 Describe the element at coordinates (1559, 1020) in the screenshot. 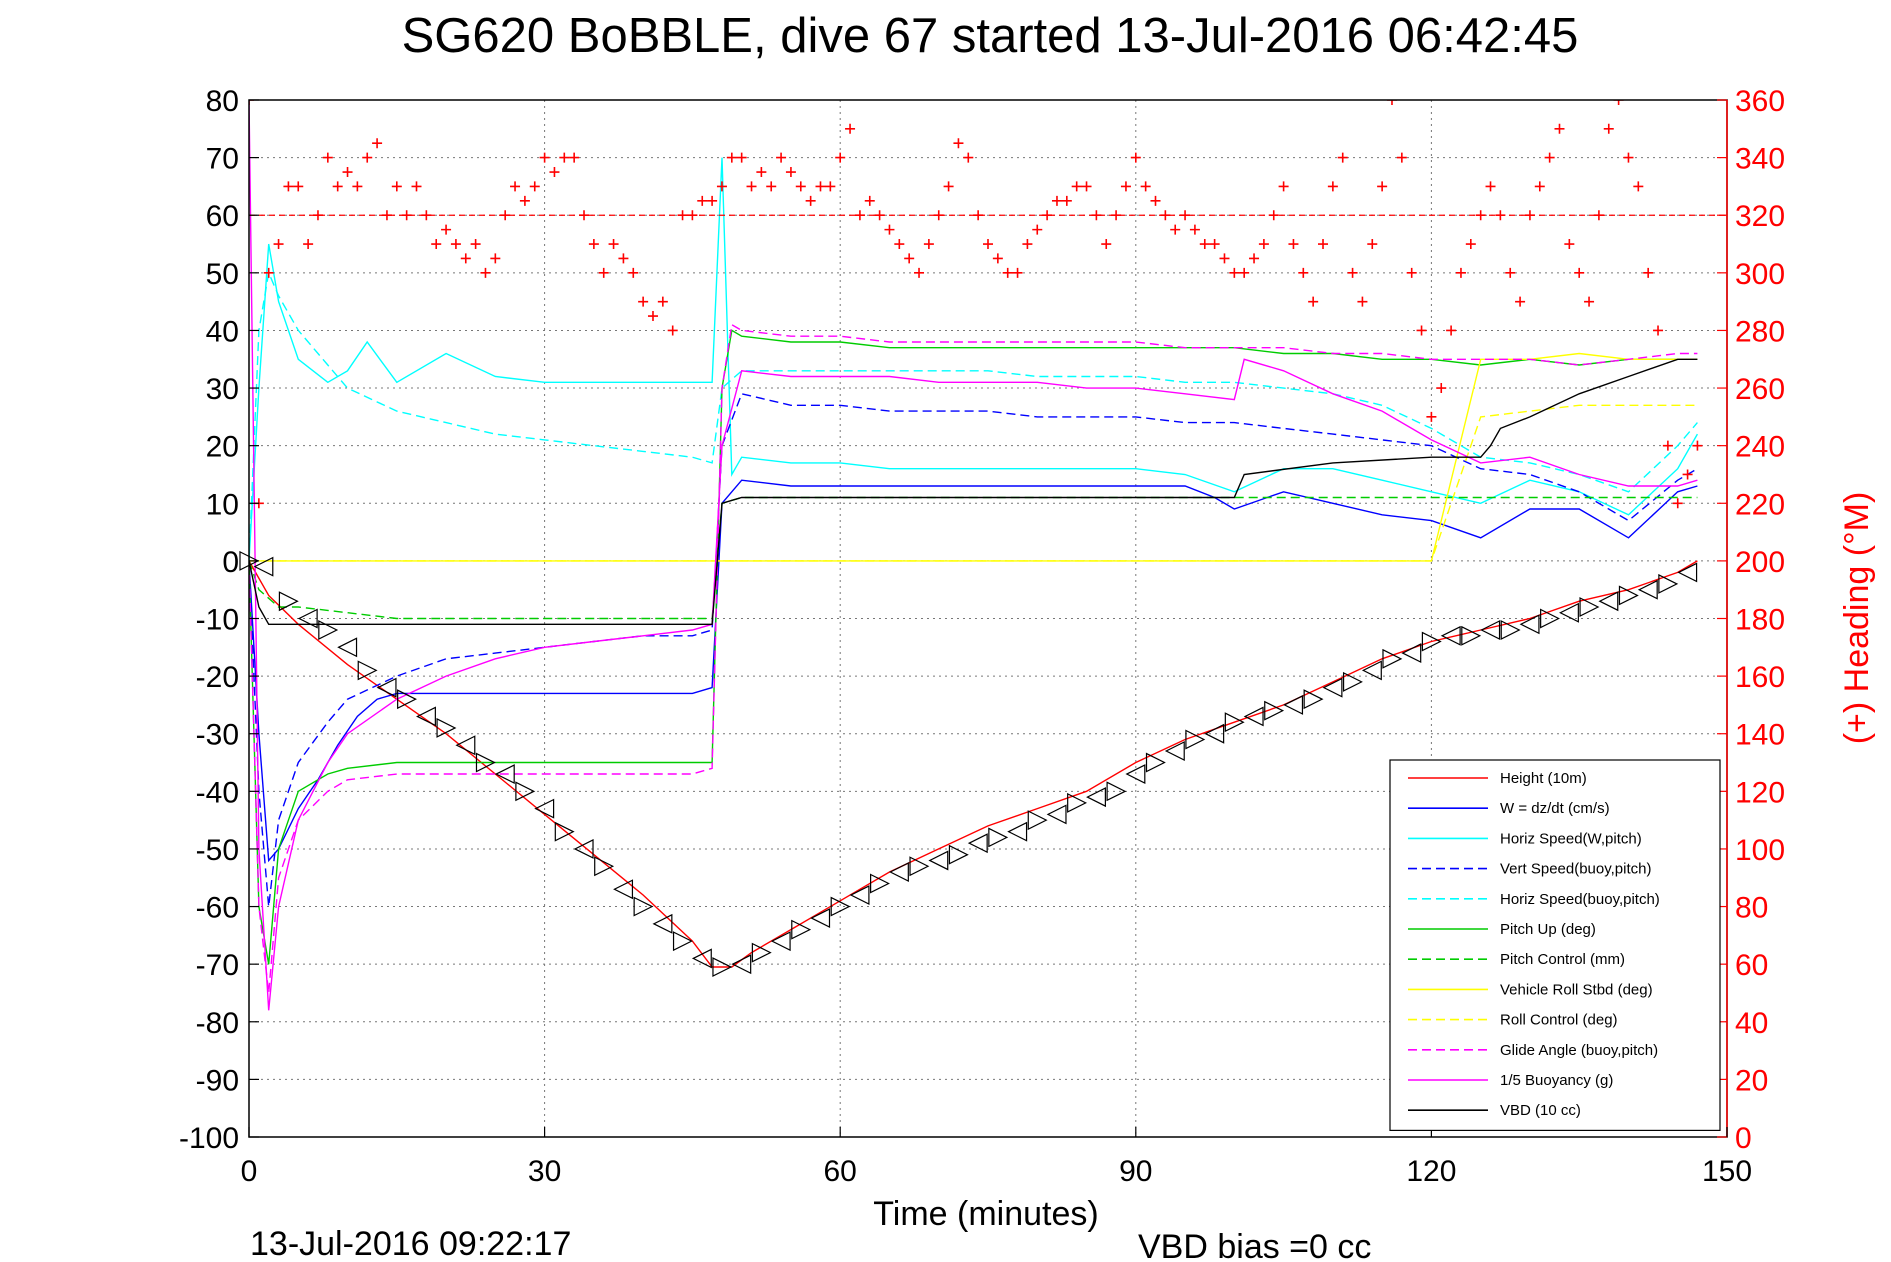

I see `legend-label-roll-control-deg: Roll Control (deg)` at that location.